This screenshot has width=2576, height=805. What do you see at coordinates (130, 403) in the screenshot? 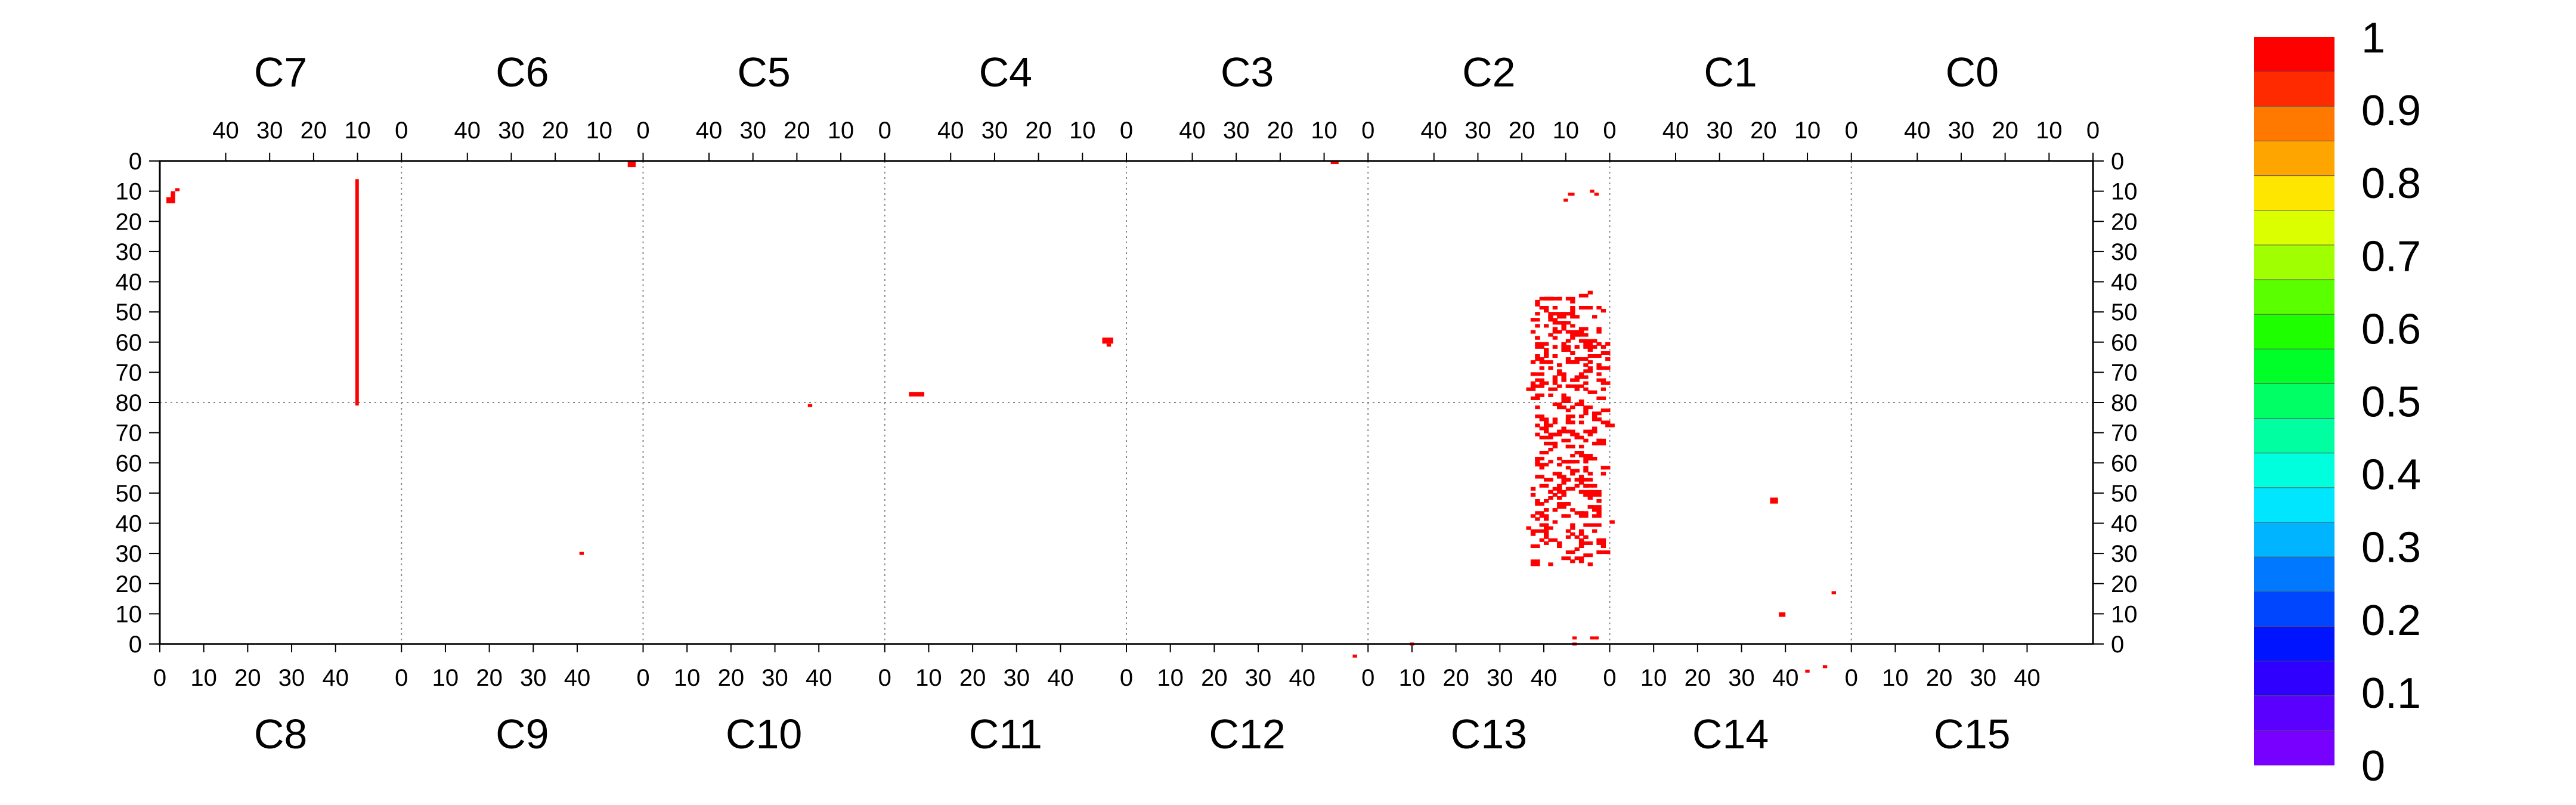
I see `left-tick-label: 80` at bounding box center [130, 403].